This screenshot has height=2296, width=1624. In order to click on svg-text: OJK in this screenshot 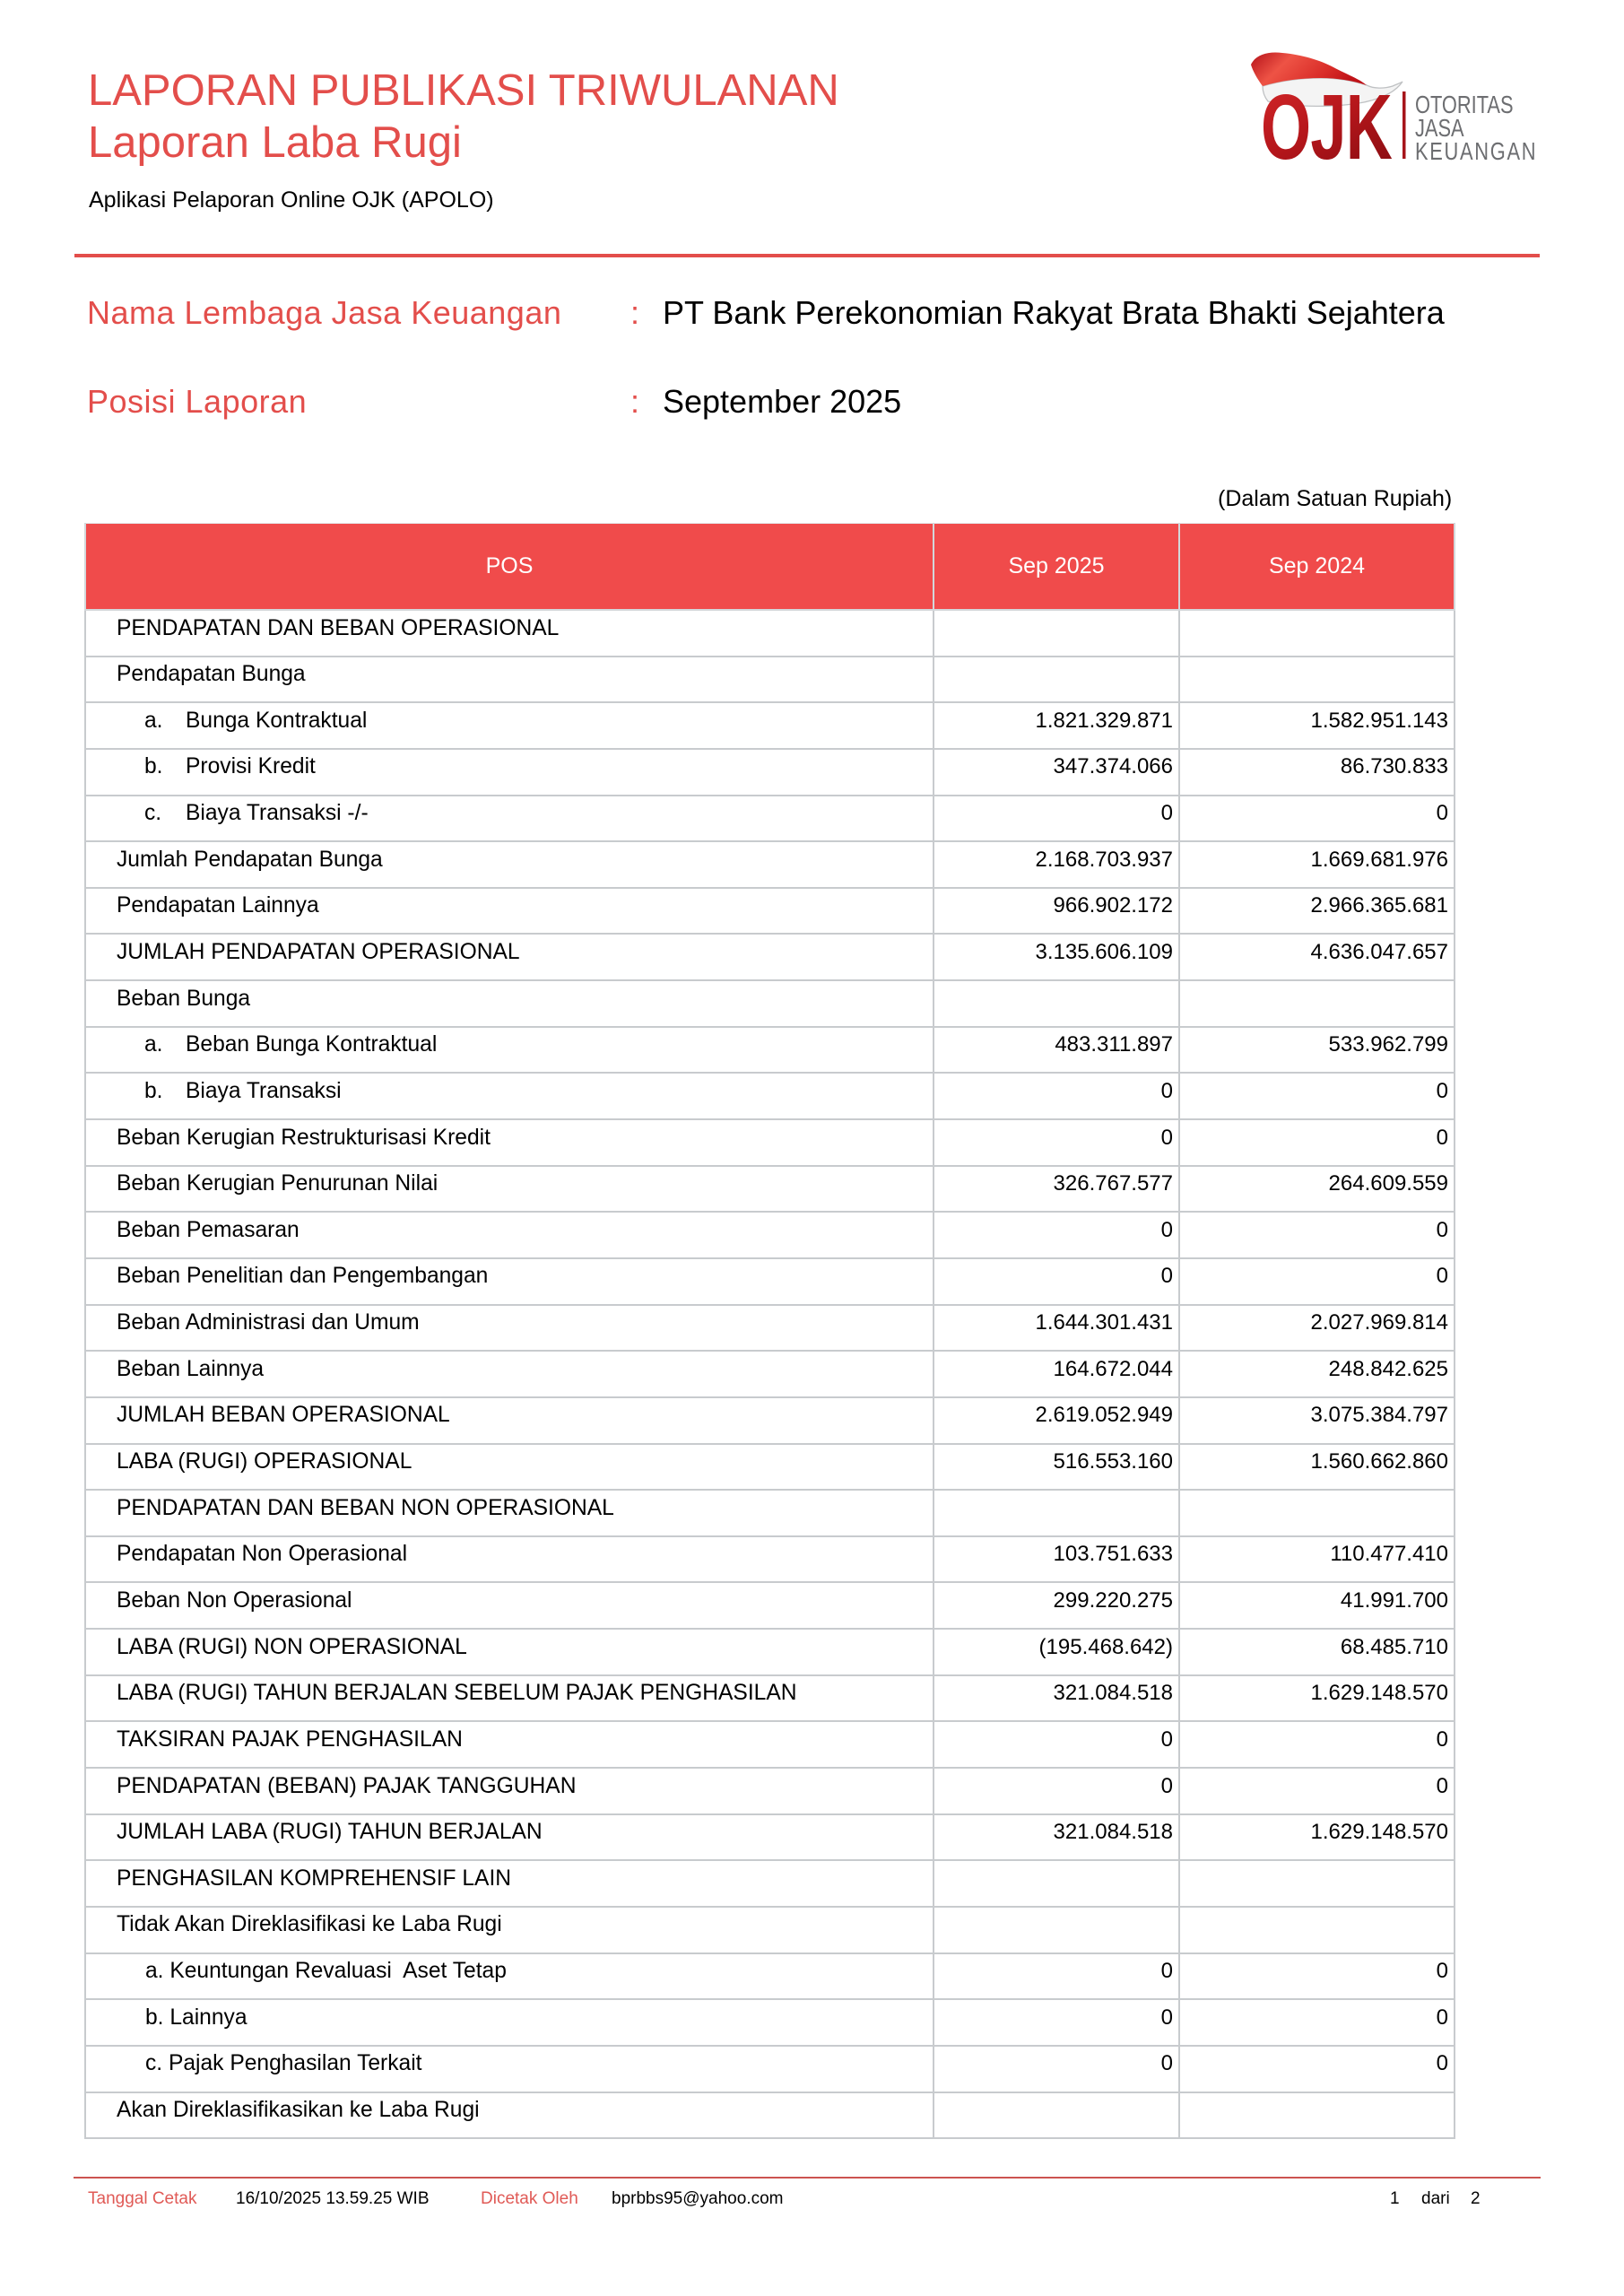, I will do `click(1327, 123)`.